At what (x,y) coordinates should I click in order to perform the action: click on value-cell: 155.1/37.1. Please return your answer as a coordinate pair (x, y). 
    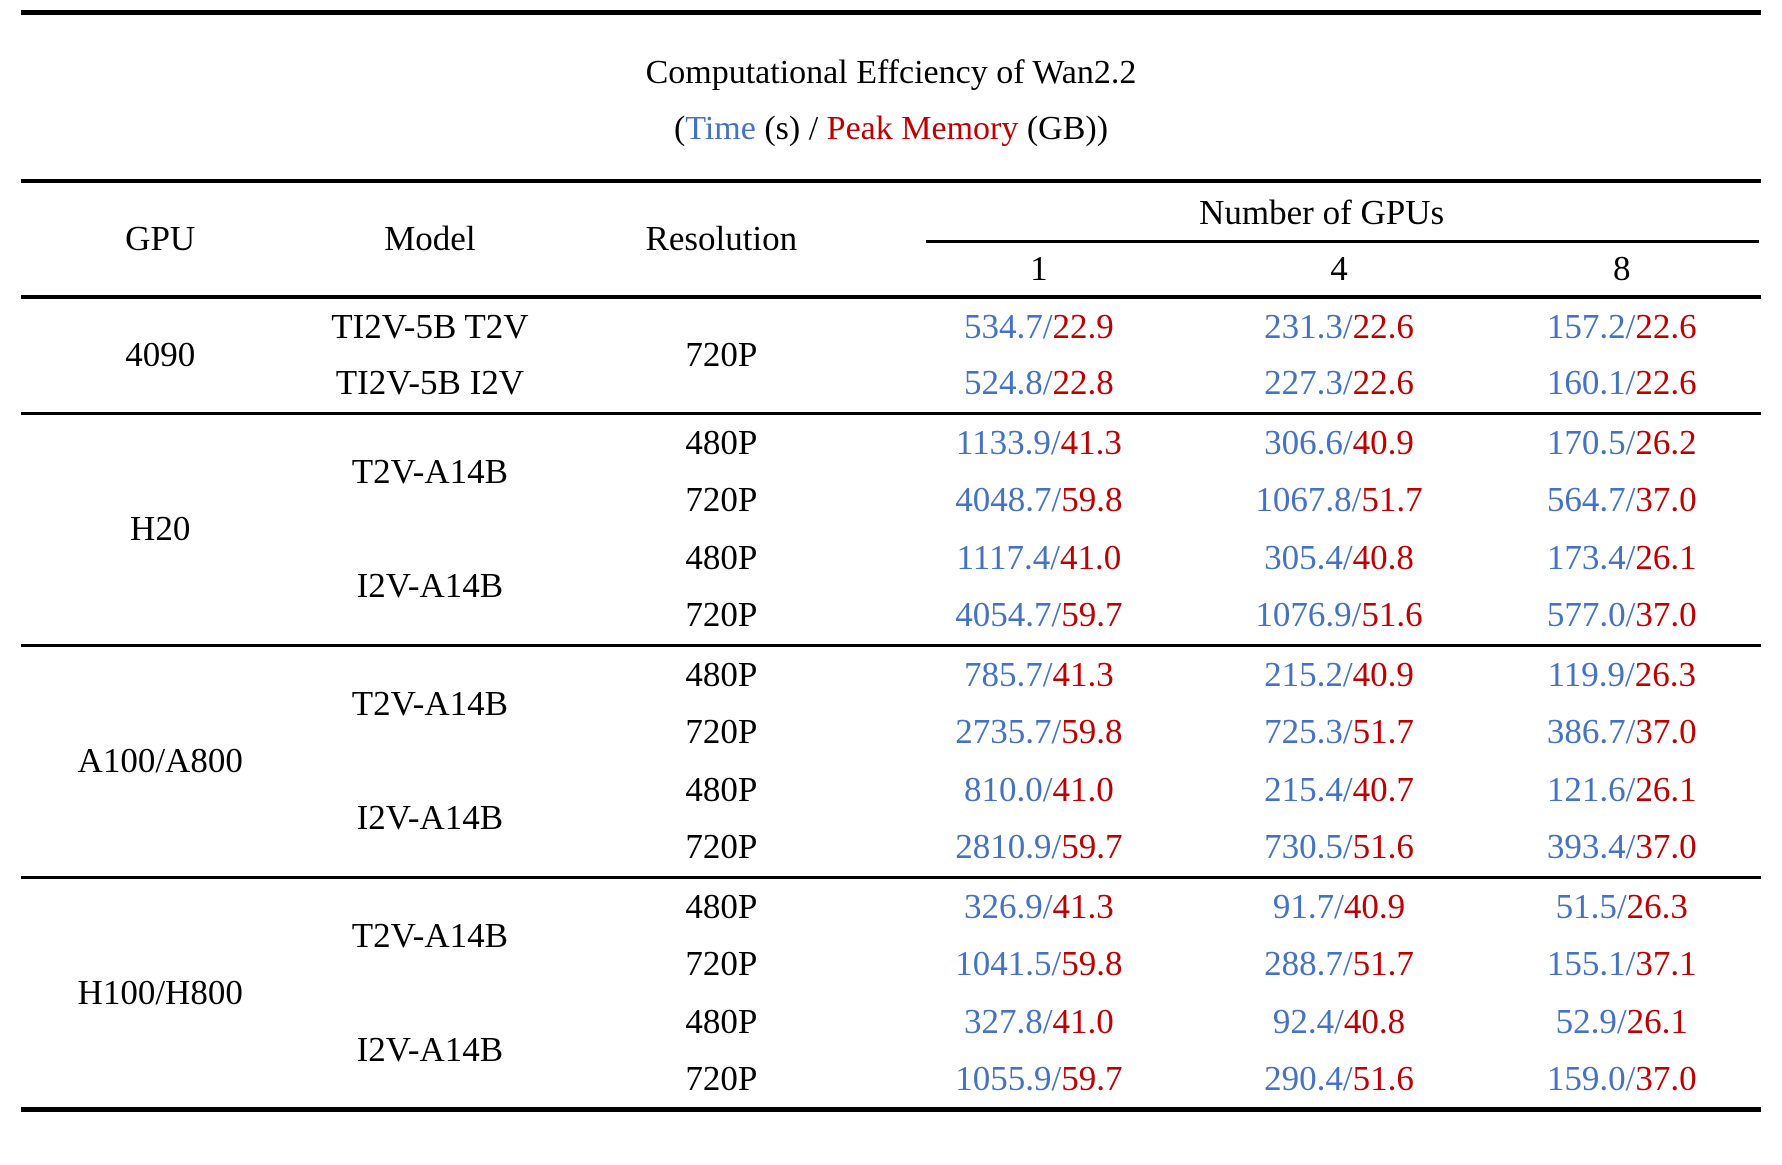
    Looking at the image, I should click on (1622, 964).